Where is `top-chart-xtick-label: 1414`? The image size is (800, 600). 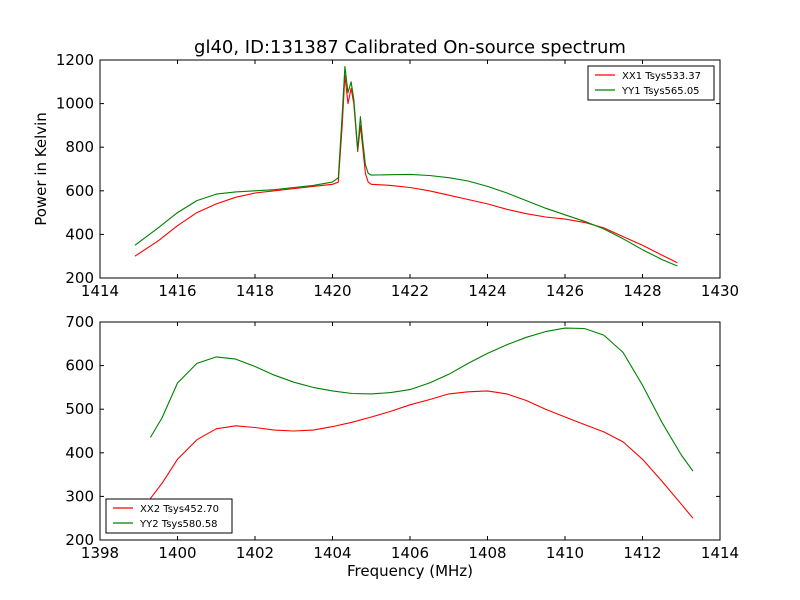 top-chart-xtick-label: 1414 is located at coordinates (100, 291).